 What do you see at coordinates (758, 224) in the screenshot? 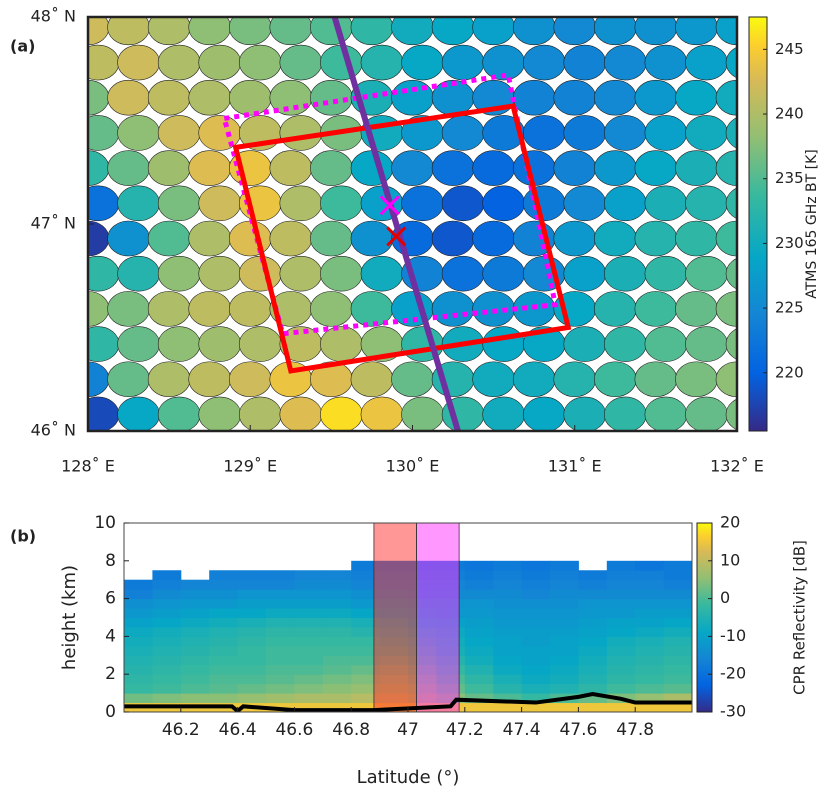
I see `colorbar` at bounding box center [758, 224].